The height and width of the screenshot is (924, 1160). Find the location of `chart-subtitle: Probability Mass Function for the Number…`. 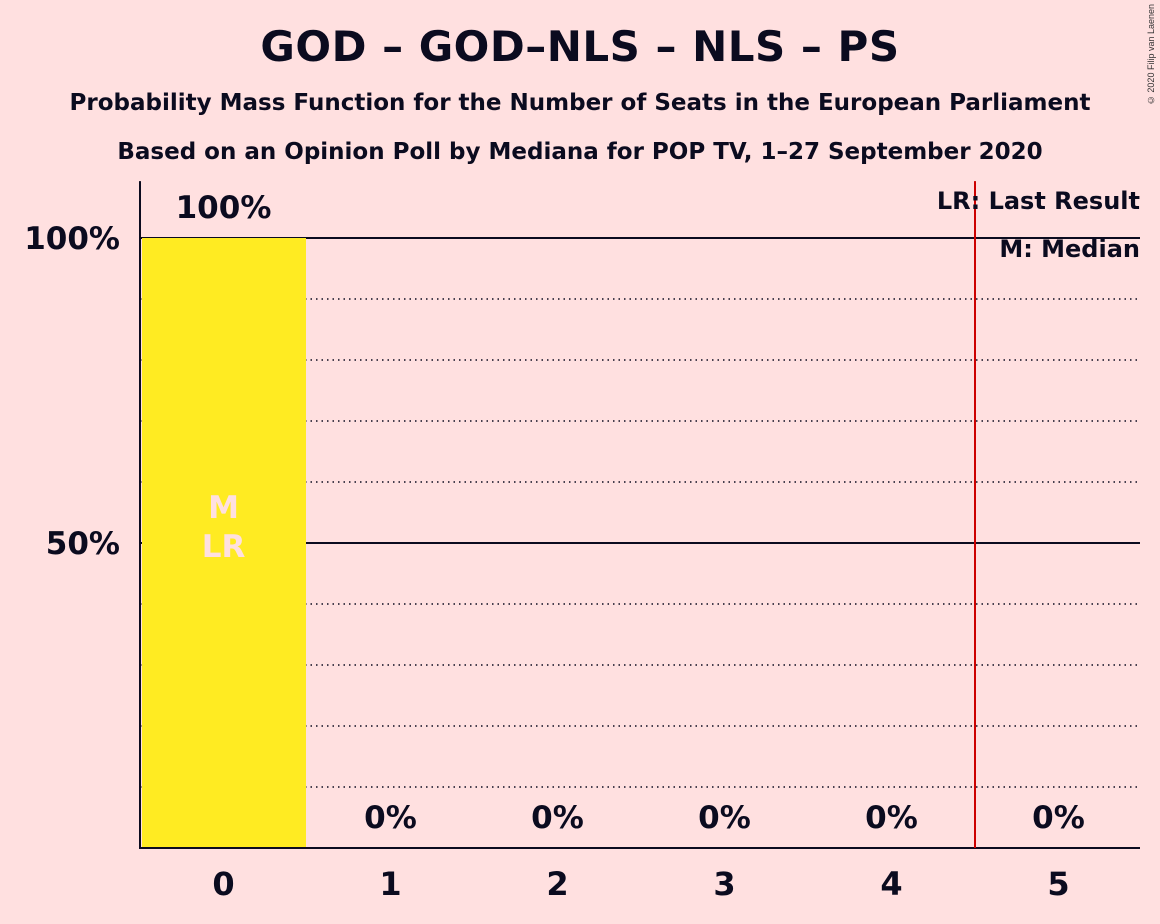

chart-subtitle: Probability Mass Function for the Number… is located at coordinates (580, 103).